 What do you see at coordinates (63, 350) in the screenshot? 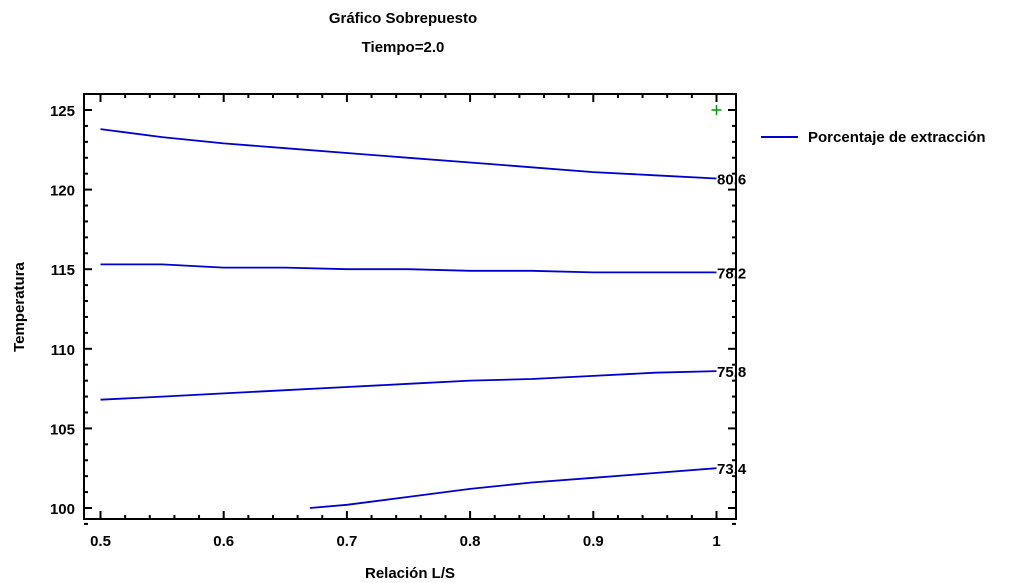
I see `y-tick-label: 110` at bounding box center [63, 350].